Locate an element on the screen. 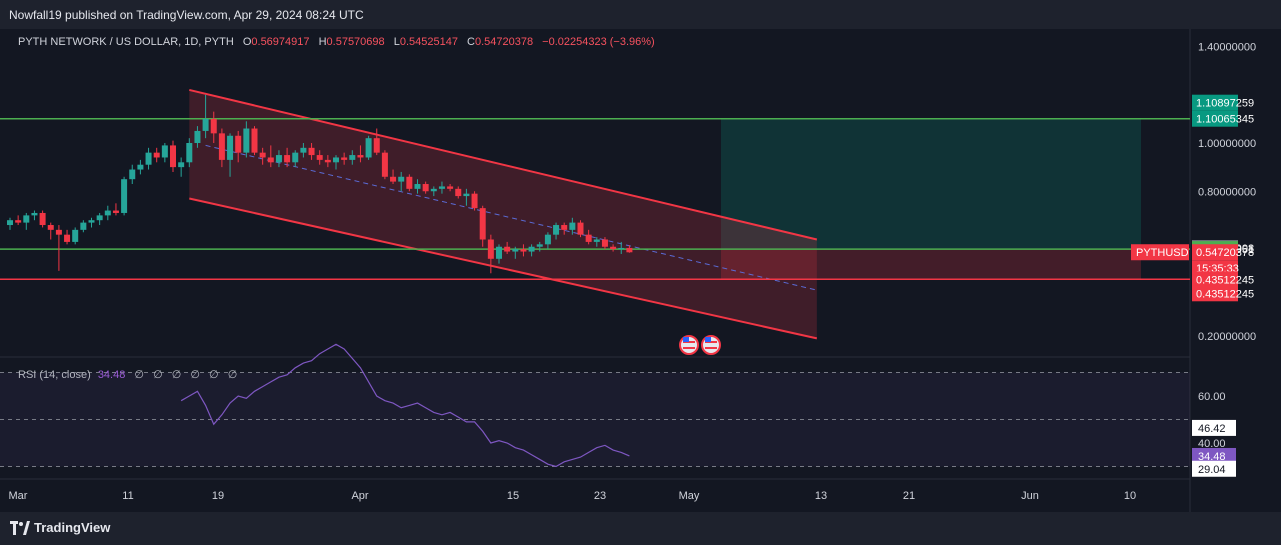 This screenshot has width=1281, height=545. price-axis-tick: 0.80000000 is located at coordinates (1227, 192).